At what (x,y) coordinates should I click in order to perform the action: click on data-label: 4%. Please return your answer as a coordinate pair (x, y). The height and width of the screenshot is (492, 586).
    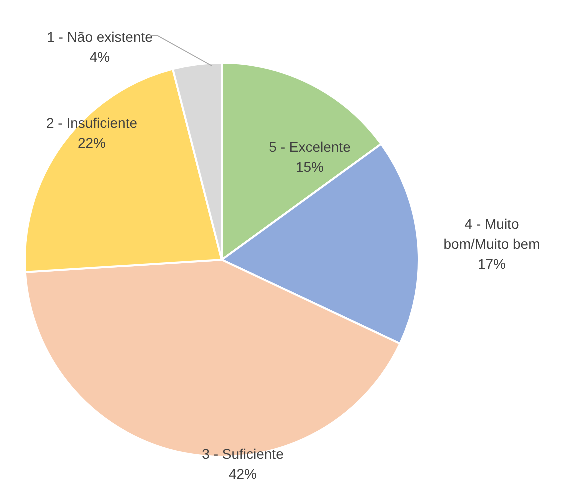
    Looking at the image, I should click on (100, 57).